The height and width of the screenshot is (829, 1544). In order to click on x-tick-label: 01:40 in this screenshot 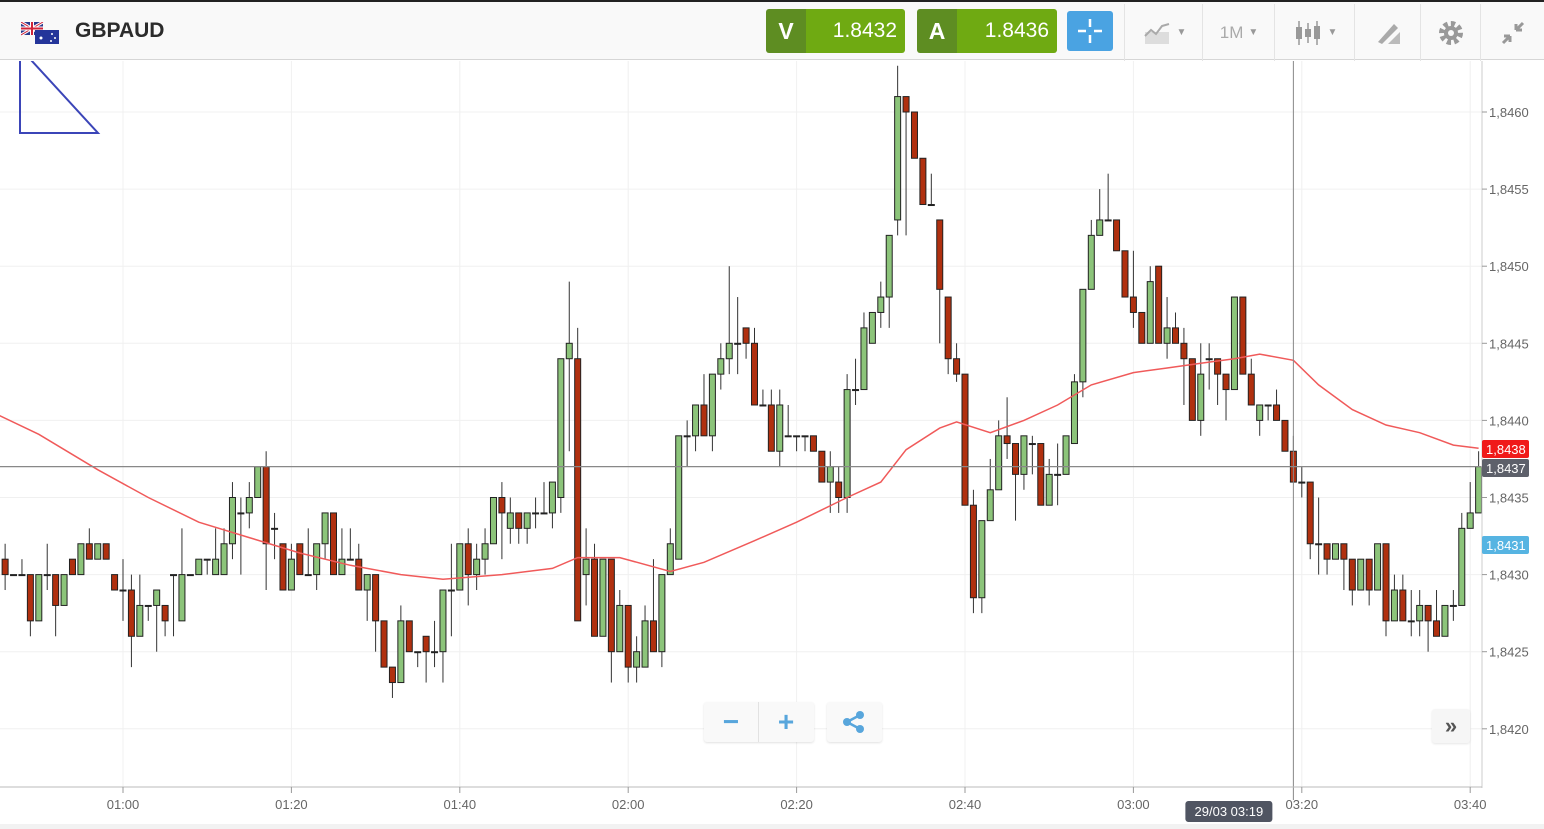, I will do `click(460, 804)`.